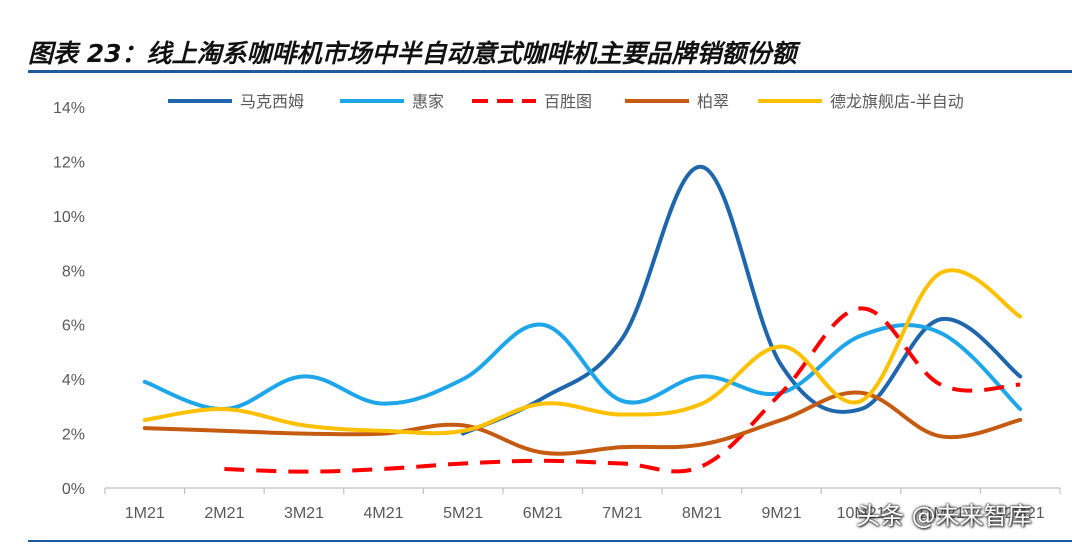  Describe the element at coordinates (713, 101) in the screenshot. I see `legend-label: 柏翠` at that location.